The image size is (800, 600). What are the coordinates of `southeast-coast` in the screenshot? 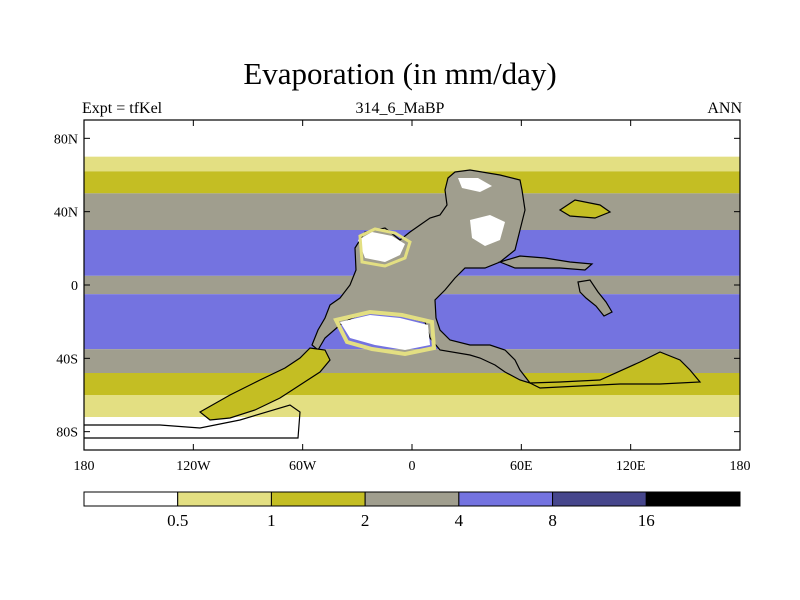 It's located at (546, 263).